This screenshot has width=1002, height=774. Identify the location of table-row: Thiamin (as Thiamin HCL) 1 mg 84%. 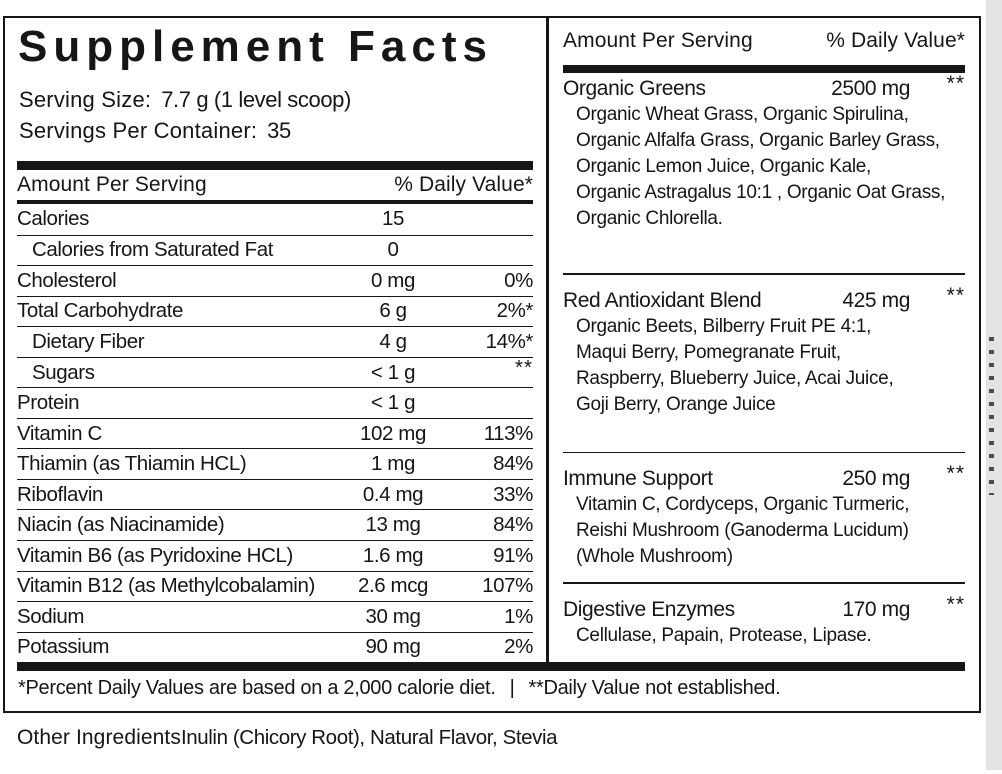
(275, 463).